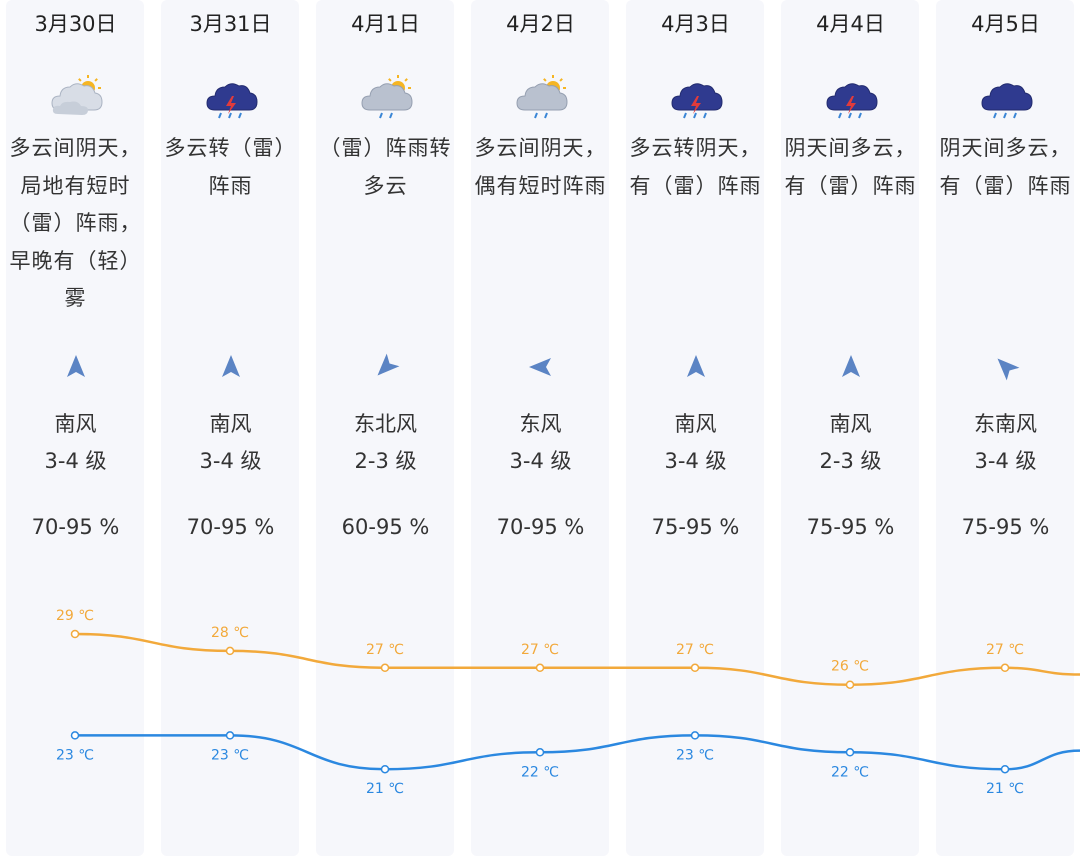  What do you see at coordinates (385, 527) in the screenshot?
I see `humidity: 60-95 %` at bounding box center [385, 527].